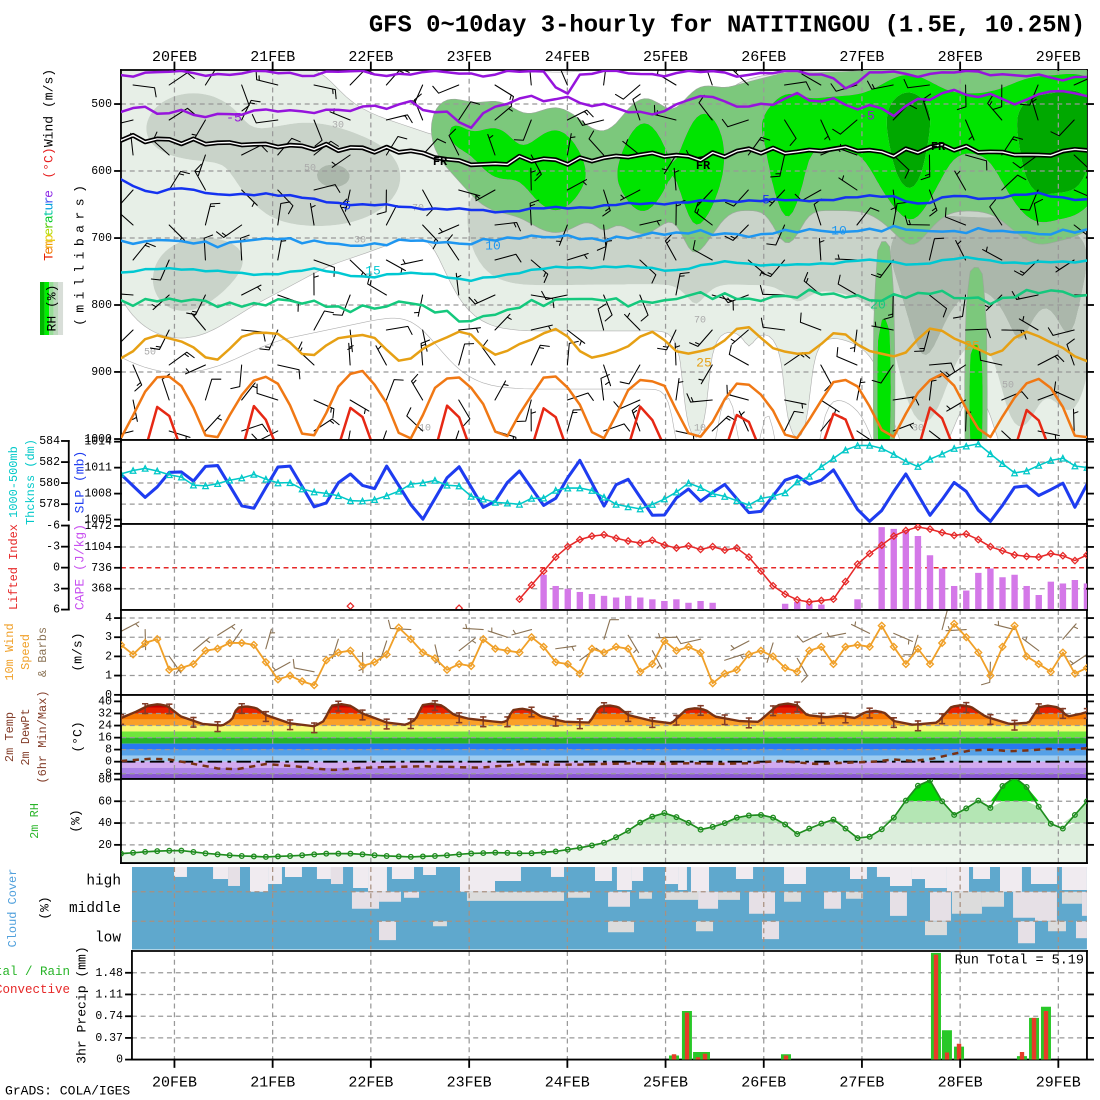 This screenshot has height=1100, width=1100. What do you see at coordinates (105, 779) in the screenshot?
I see `svg-text: 80` at bounding box center [105, 779].